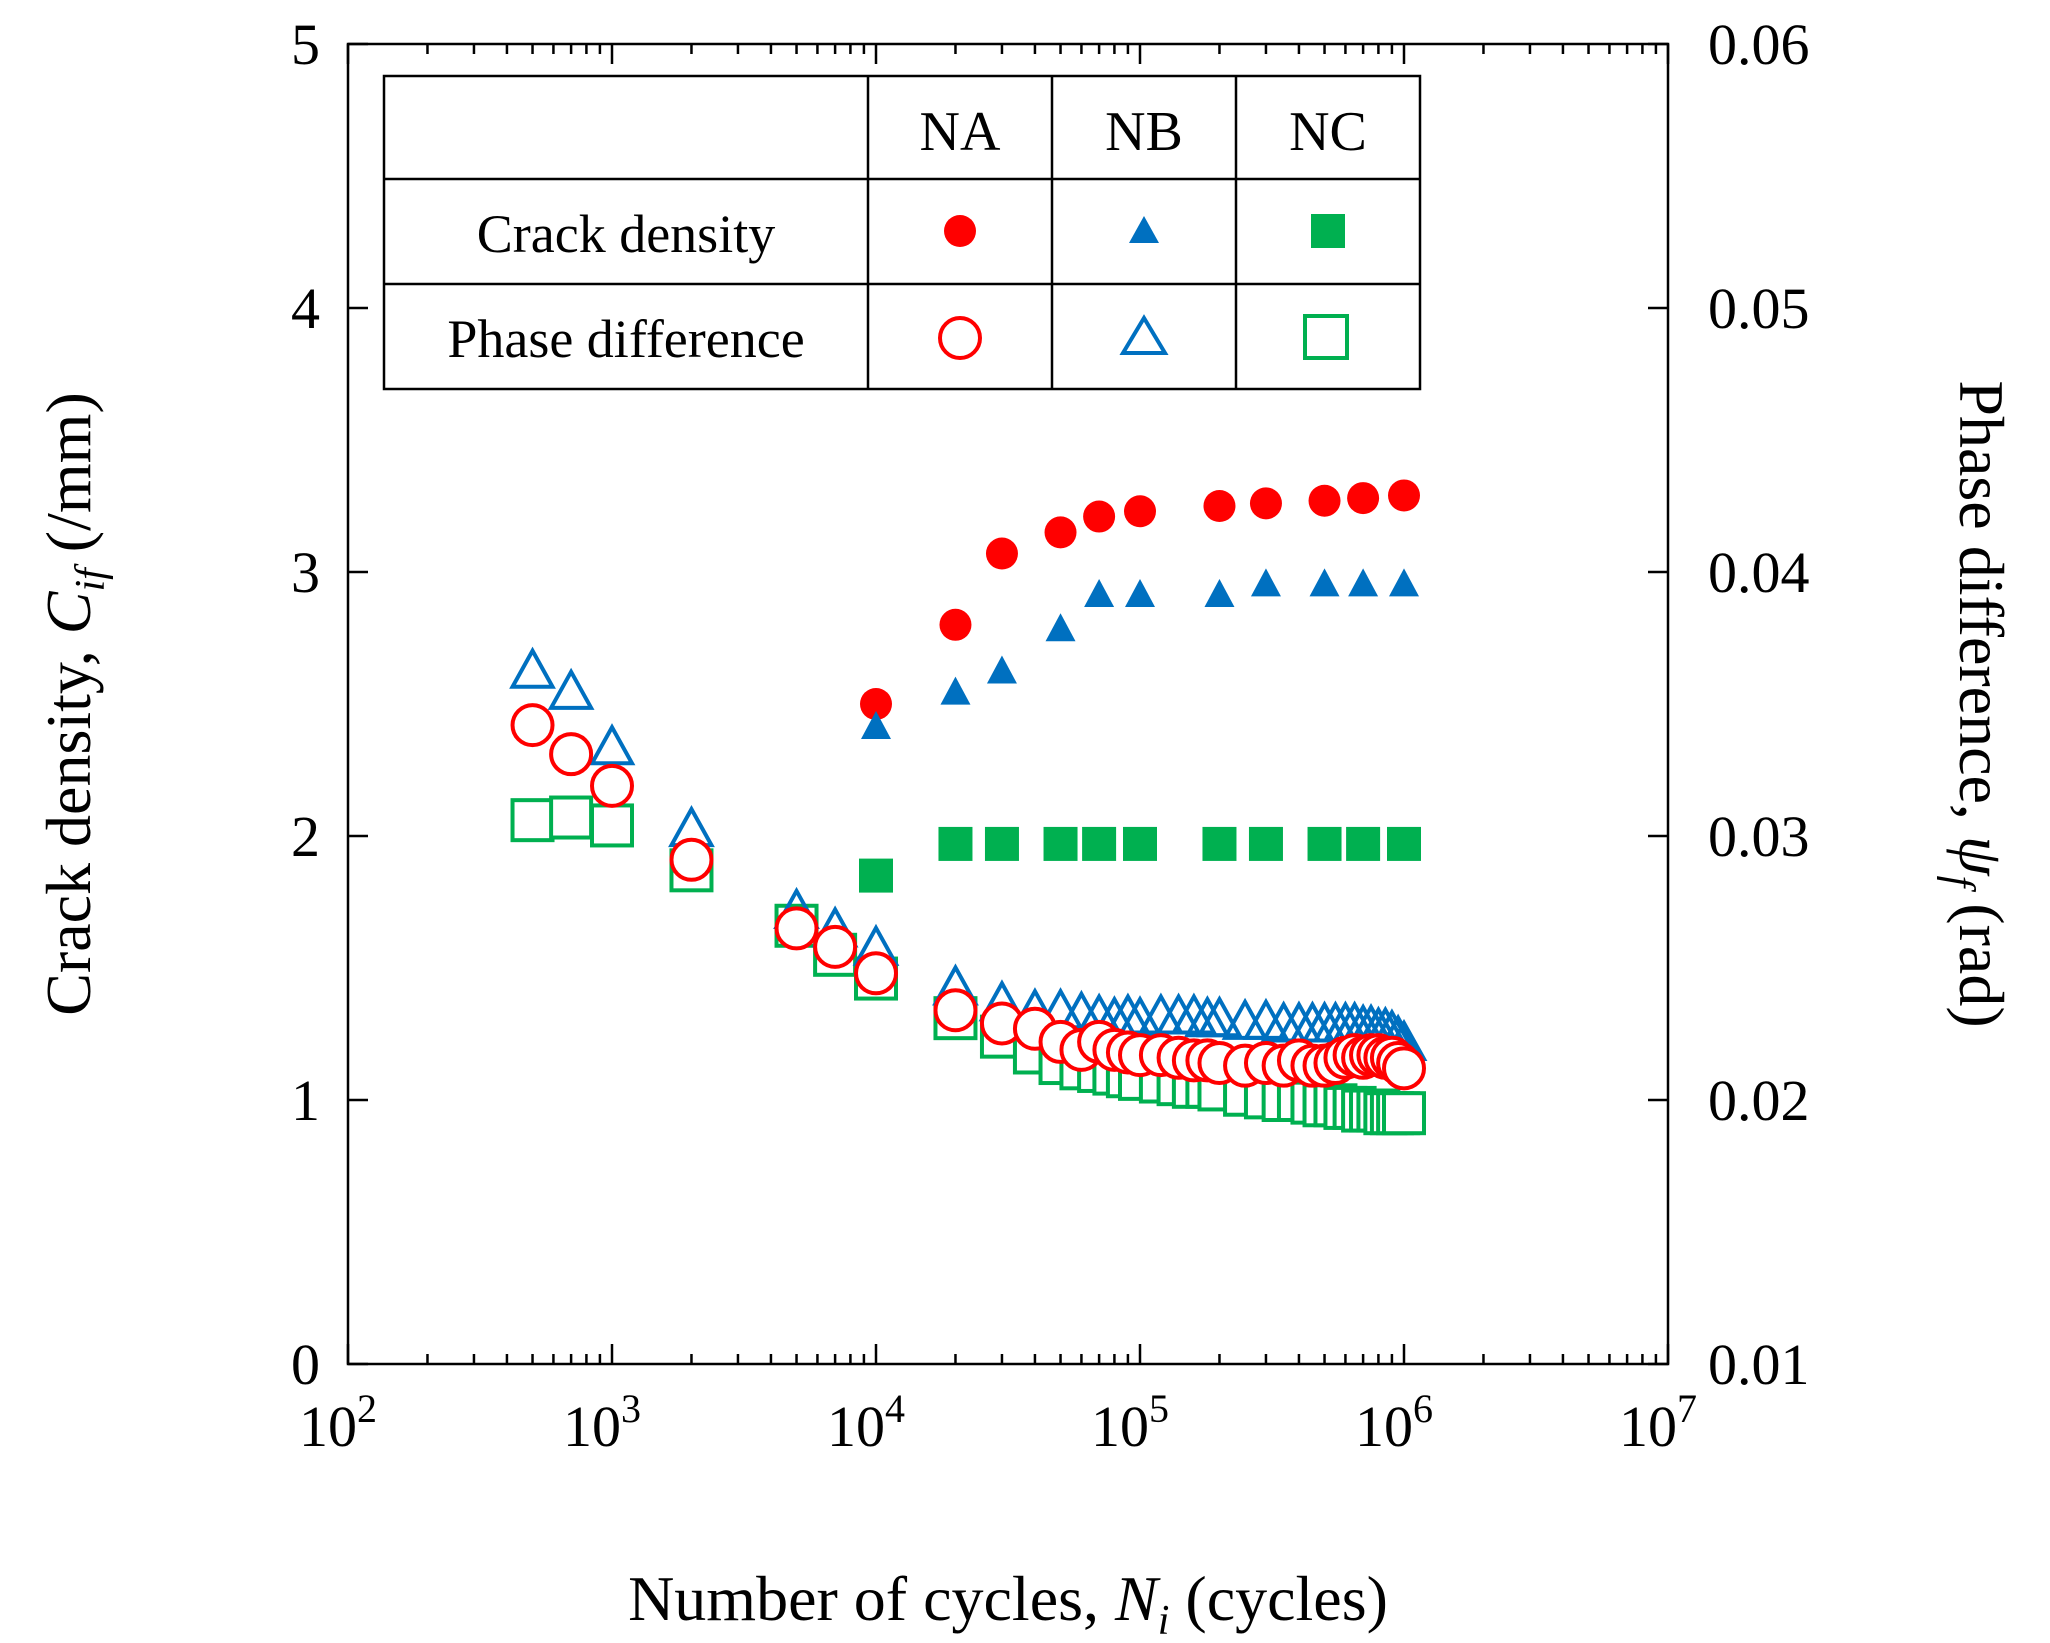  Describe the element at coordinates (1759, 1100) in the screenshot. I see `y-right-tick-label: 0.02` at that location.